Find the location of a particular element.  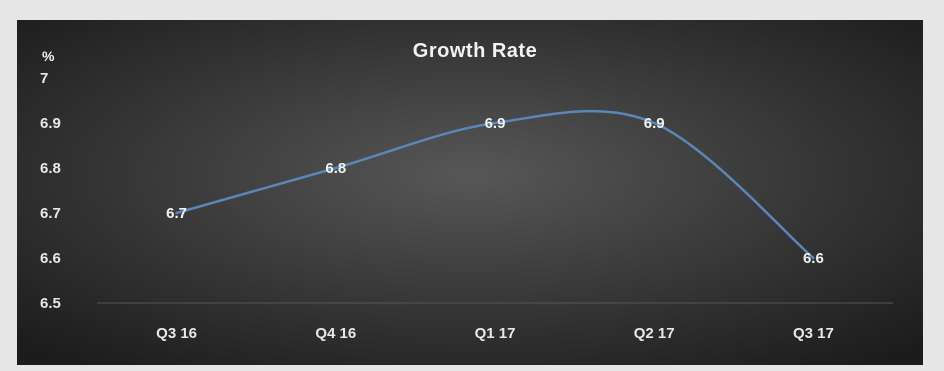

x-tick-label: Q3 16 is located at coordinates (176, 333).